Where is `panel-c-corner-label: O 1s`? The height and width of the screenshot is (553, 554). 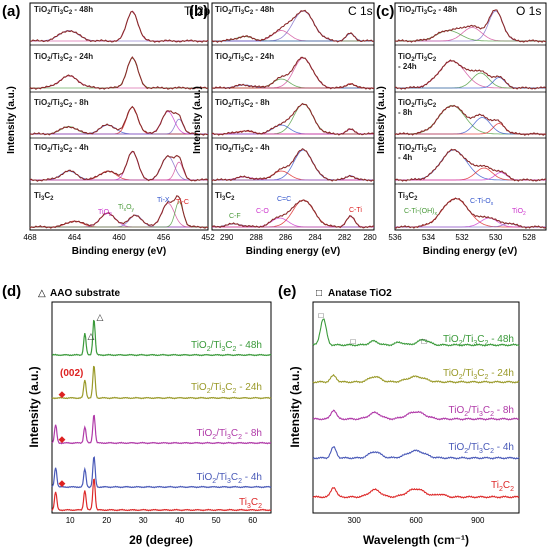
panel-c-corner-label: O 1s is located at coordinates (528, 11).